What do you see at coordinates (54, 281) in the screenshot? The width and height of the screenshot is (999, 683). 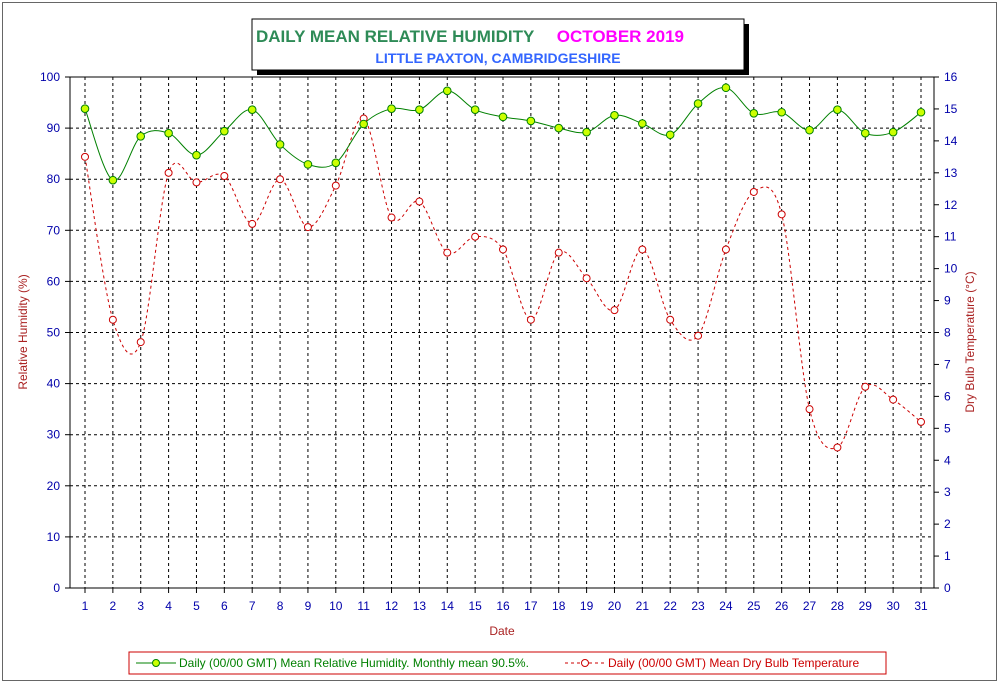 I see `y-left-tick-label: 60` at bounding box center [54, 281].